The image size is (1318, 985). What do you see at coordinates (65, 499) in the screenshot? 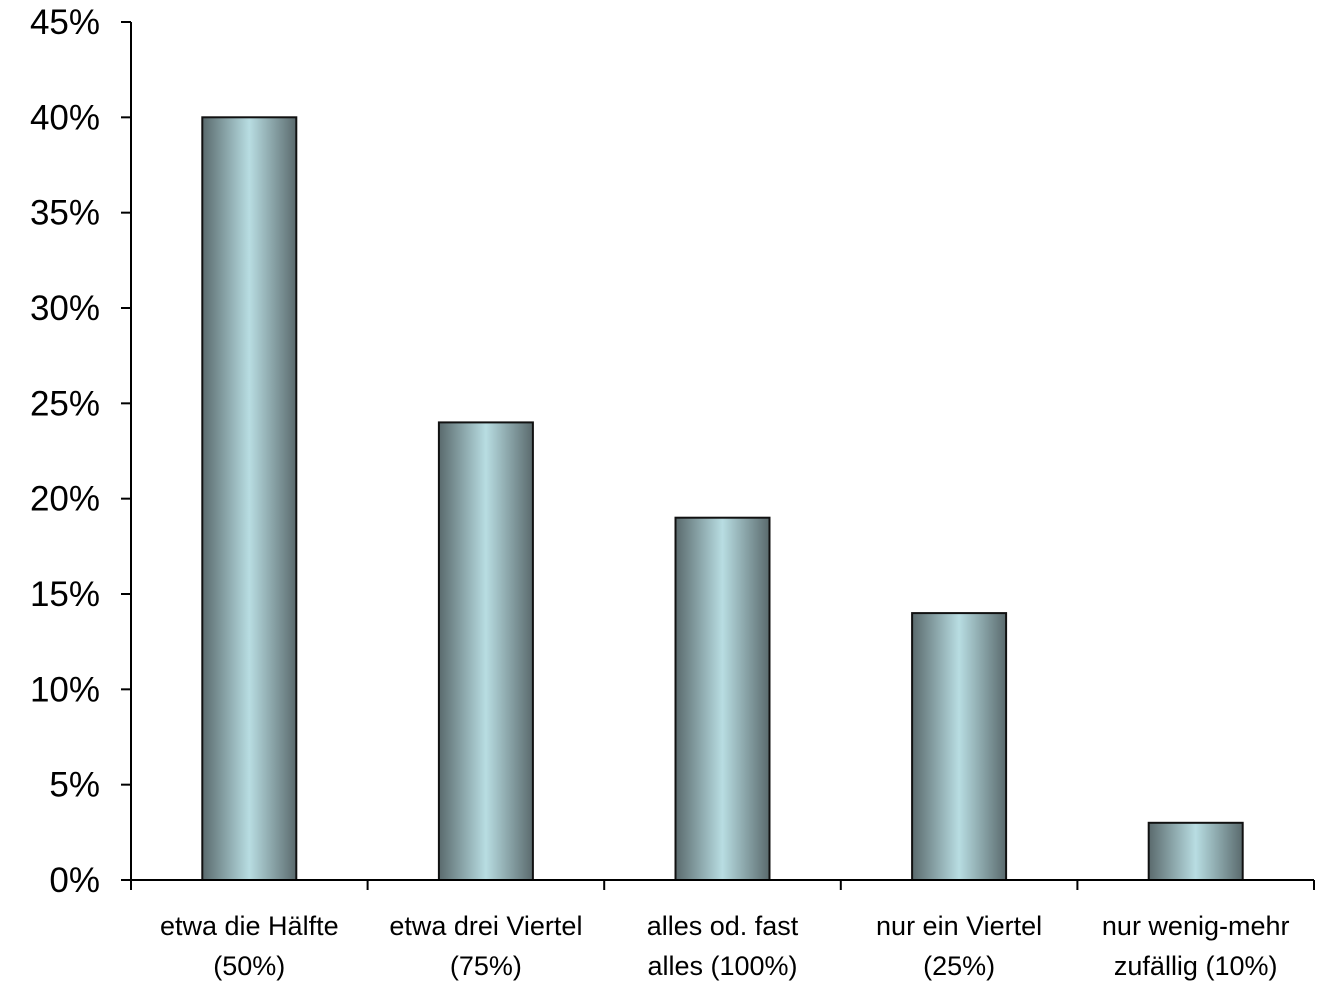
I see `y-tick-label: 20%` at bounding box center [65, 499].